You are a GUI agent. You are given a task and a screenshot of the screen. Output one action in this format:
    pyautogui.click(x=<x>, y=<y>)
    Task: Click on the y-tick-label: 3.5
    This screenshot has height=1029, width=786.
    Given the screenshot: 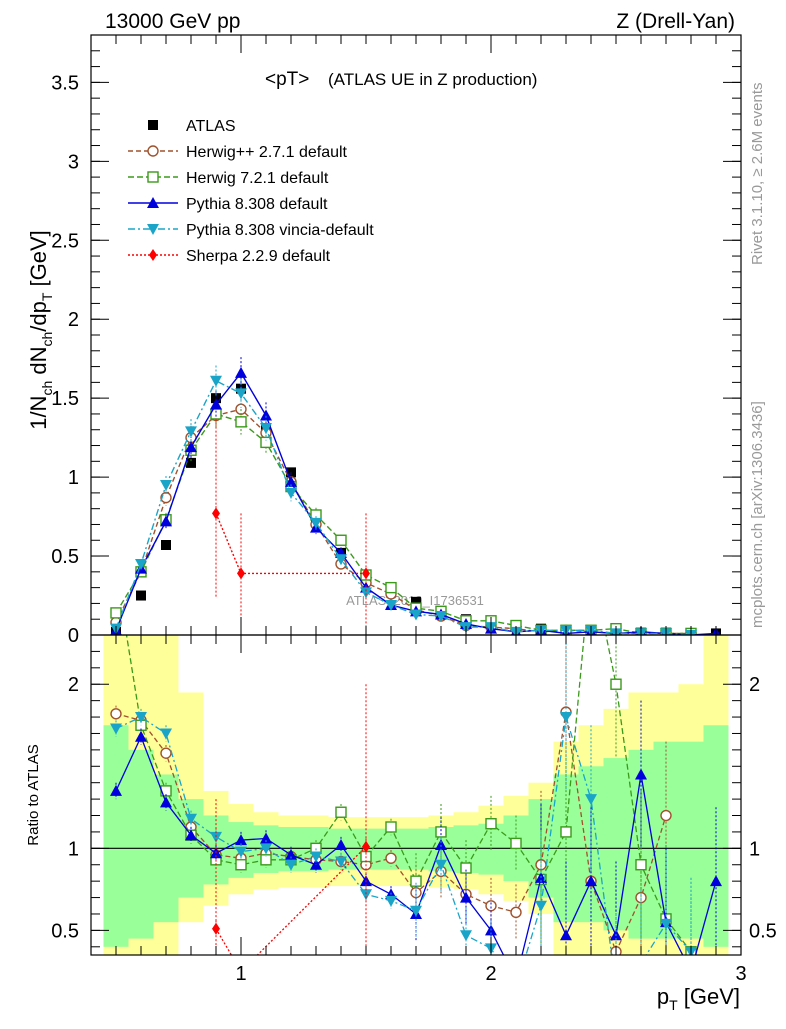 What is the action you would take?
    pyautogui.click(x=65, y=83)
    